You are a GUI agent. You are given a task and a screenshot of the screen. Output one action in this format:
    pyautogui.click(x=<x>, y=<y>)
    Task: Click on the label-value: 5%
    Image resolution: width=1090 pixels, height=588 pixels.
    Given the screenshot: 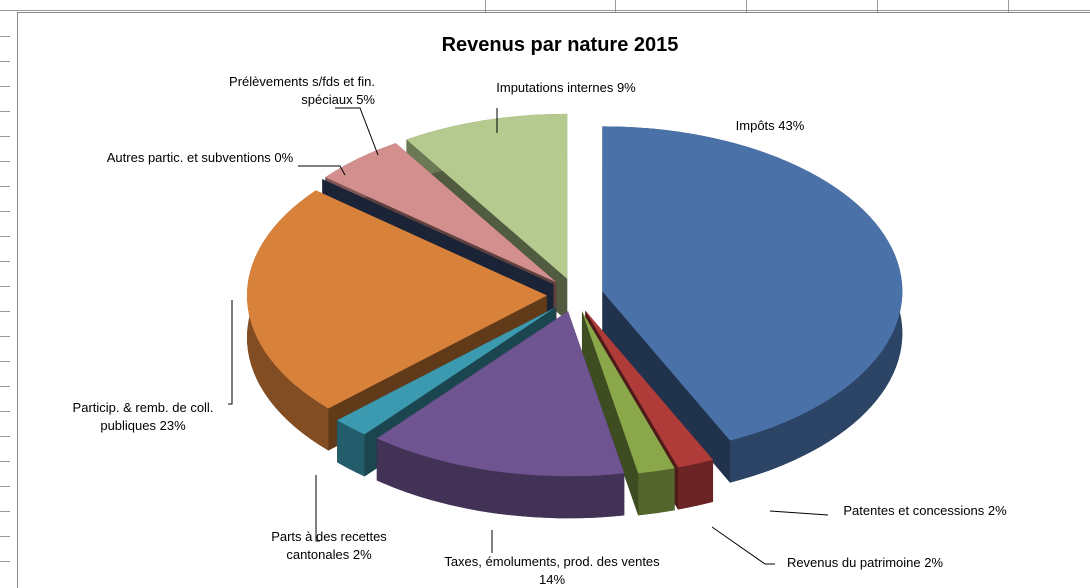 What is the action you would take?
    pyautogui.click(x=365, y=99)
    